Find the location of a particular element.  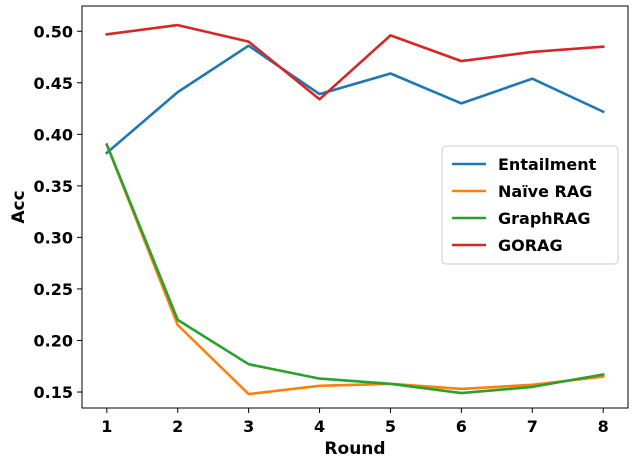

x-tick-label: 7 is located at coordinates (532, 426).